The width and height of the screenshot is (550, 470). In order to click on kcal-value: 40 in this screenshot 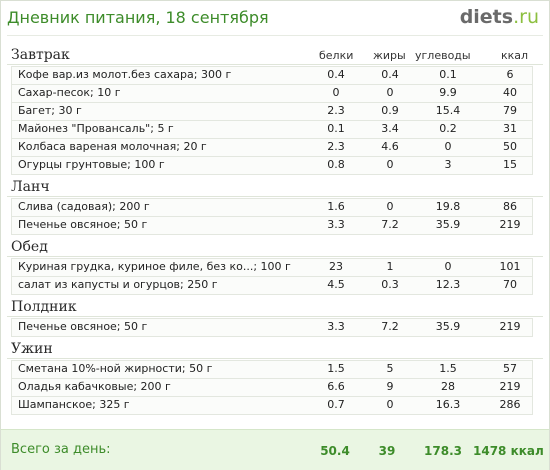, I will do `click(510, 92)`.